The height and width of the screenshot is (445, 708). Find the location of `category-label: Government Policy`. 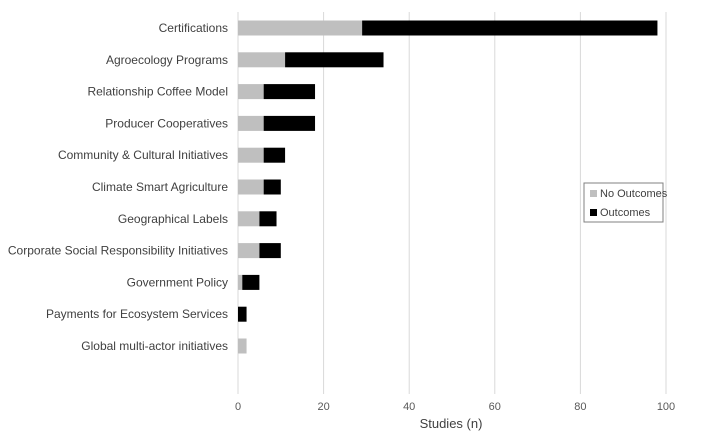

category-label: Government Policy is located at coordinates (177, 282).